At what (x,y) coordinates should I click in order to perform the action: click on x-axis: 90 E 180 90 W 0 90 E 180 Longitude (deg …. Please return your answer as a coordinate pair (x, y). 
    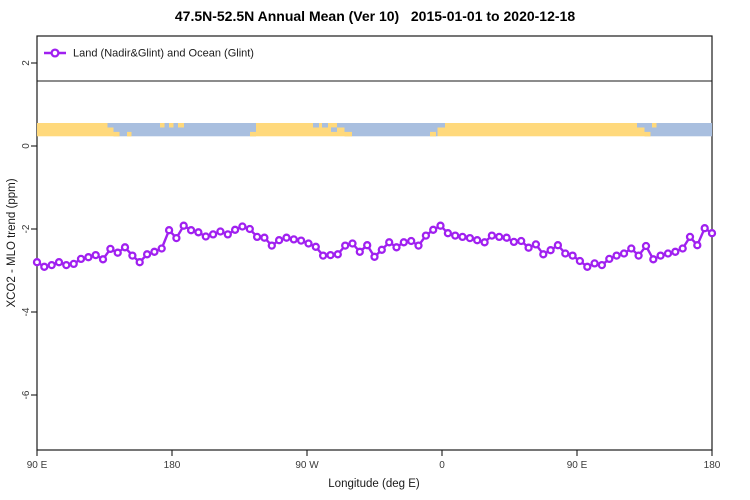
    Looking at the image, I should click on (374, 470).